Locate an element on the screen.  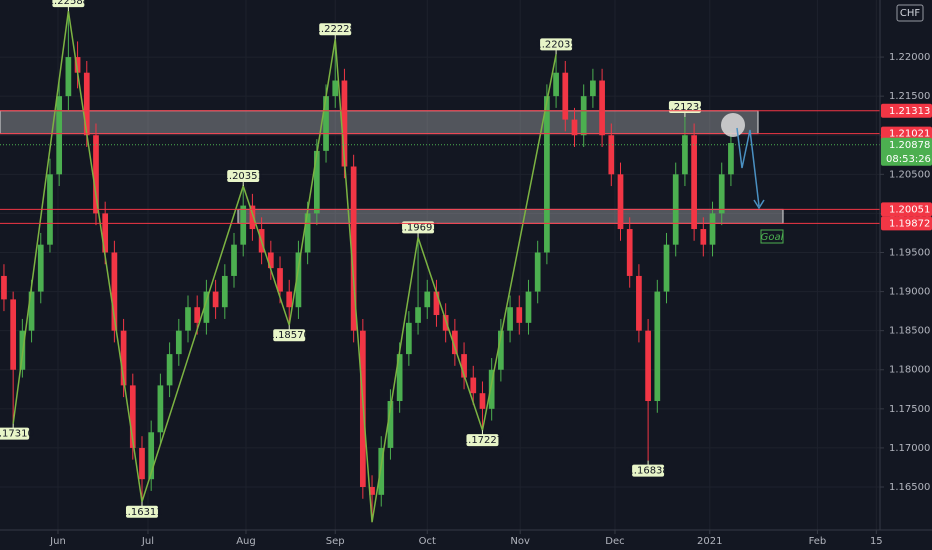
pivot-label: 1.22035 is located at coordinates (555, 44).